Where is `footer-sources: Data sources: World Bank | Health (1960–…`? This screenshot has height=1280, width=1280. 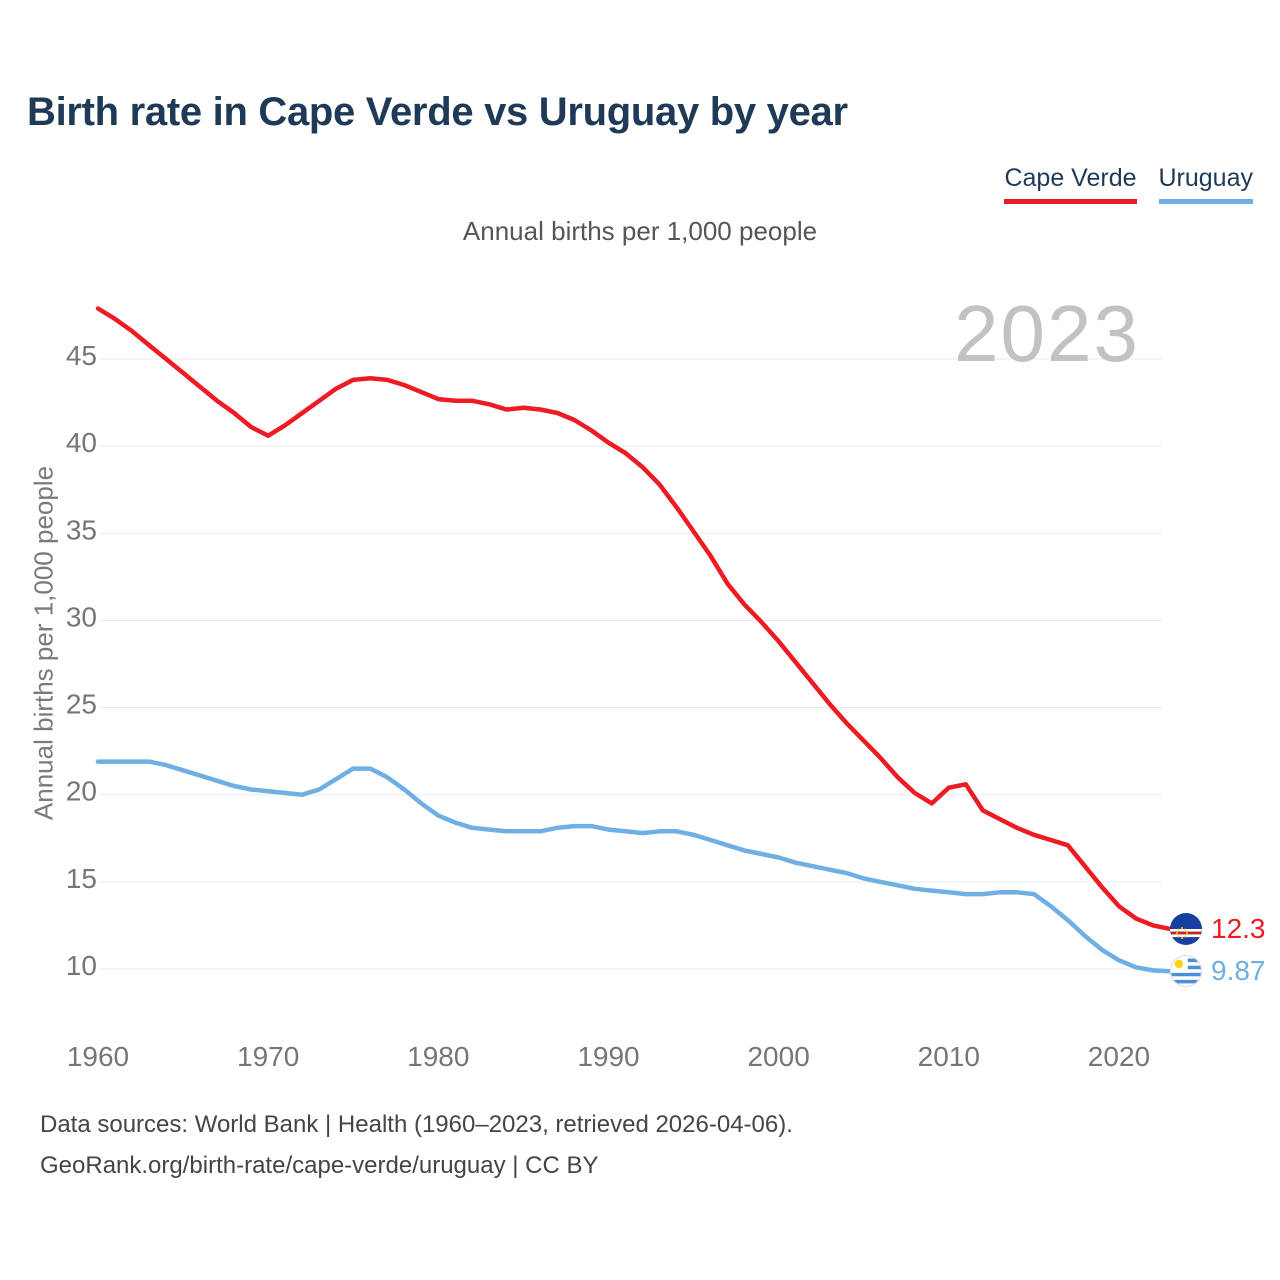
footer-sources: Data sources: World Bank | Health (1960–… is located at coordinates (416, 1124).